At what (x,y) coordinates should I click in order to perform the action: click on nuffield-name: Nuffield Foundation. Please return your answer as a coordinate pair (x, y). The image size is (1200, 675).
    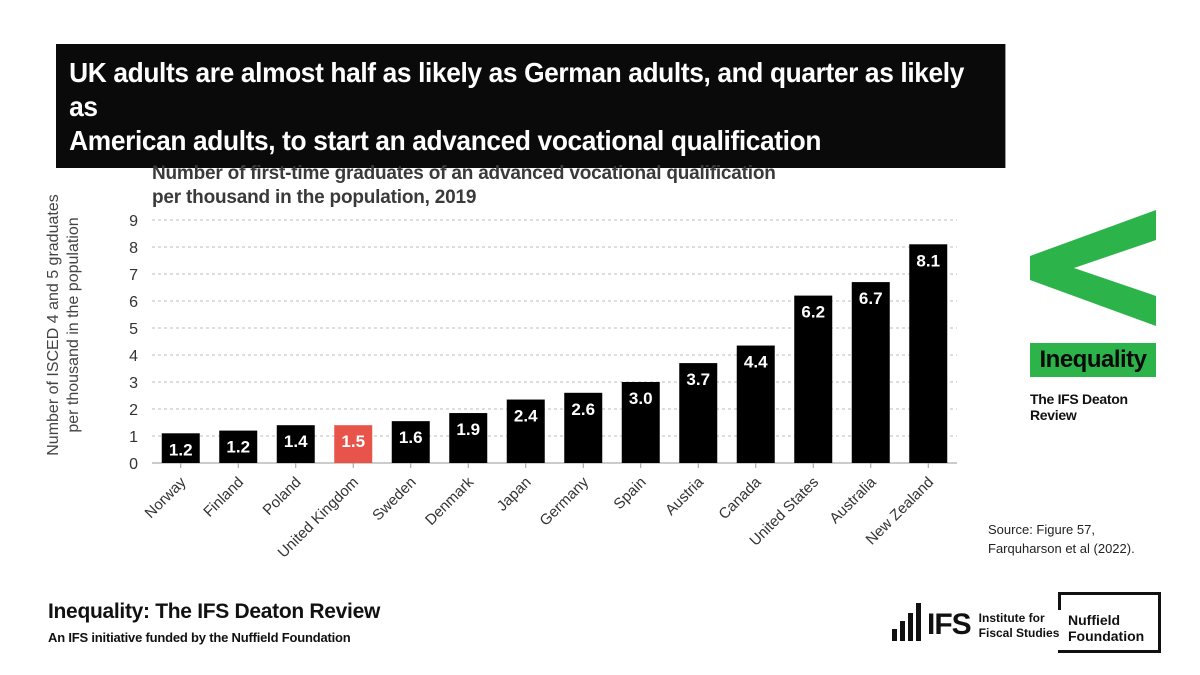
    Looking at the image, I should click on (1106, 628).